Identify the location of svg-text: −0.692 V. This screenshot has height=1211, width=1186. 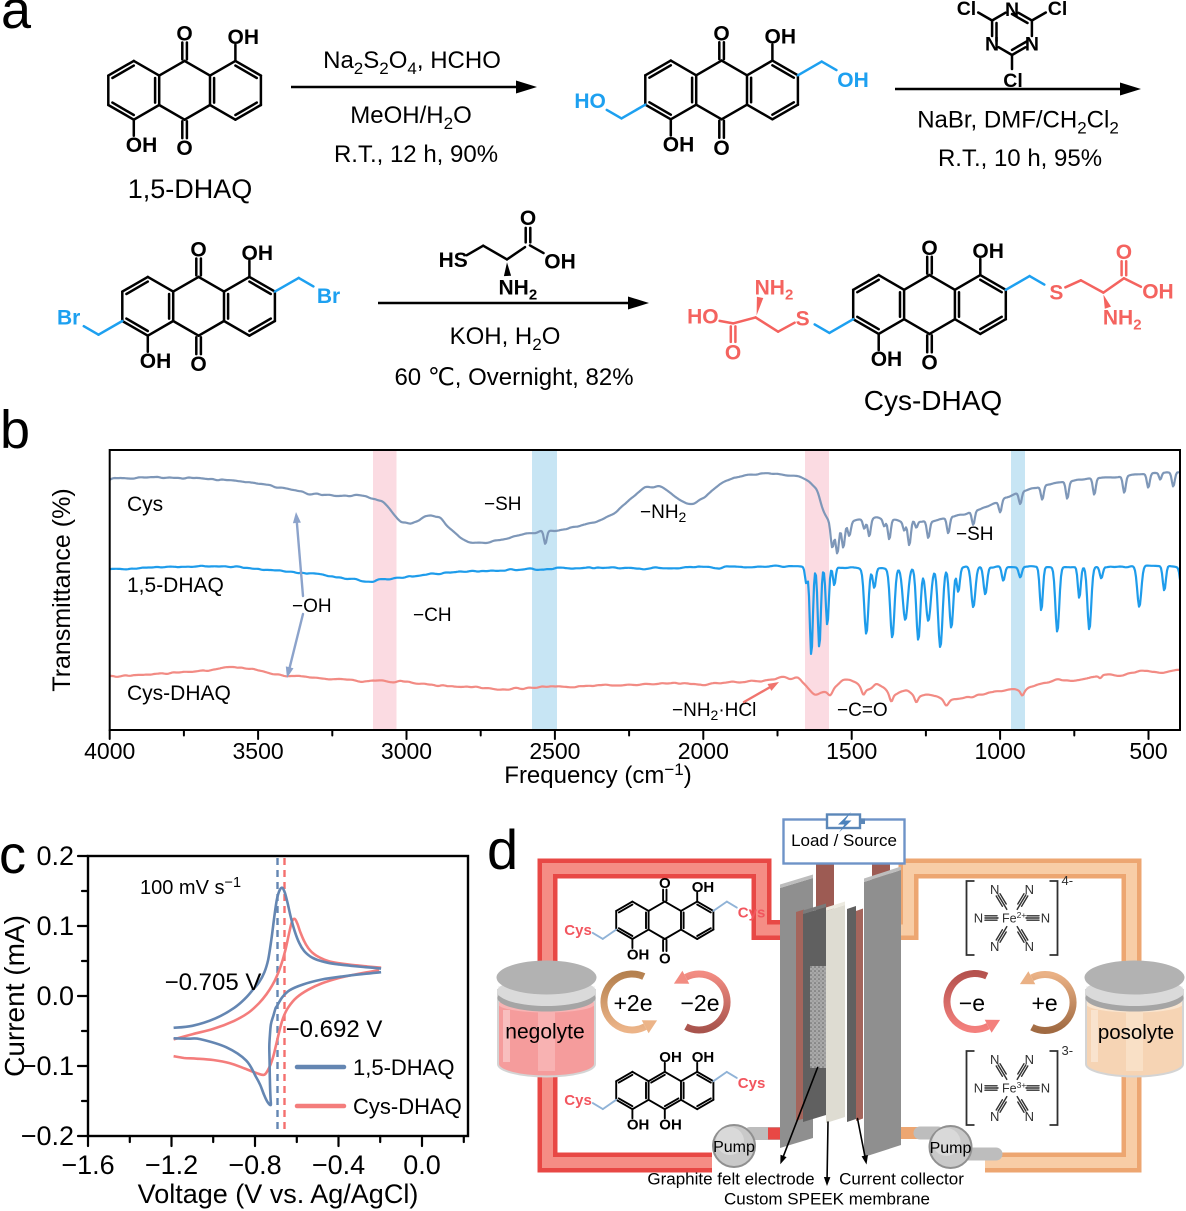
(334, 1029).